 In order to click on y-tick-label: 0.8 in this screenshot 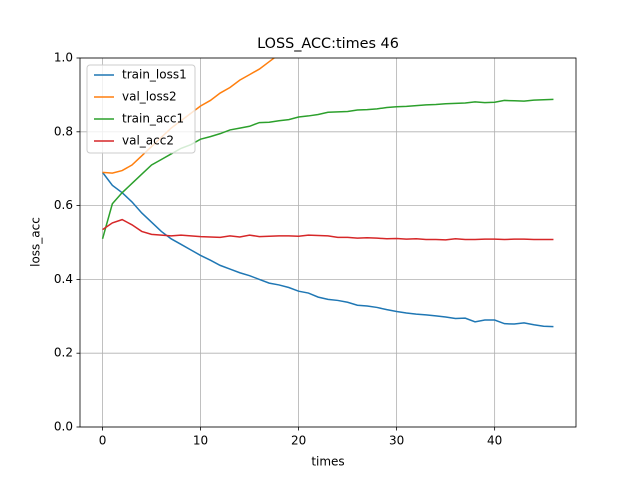, I will do `click(63, 131)`.